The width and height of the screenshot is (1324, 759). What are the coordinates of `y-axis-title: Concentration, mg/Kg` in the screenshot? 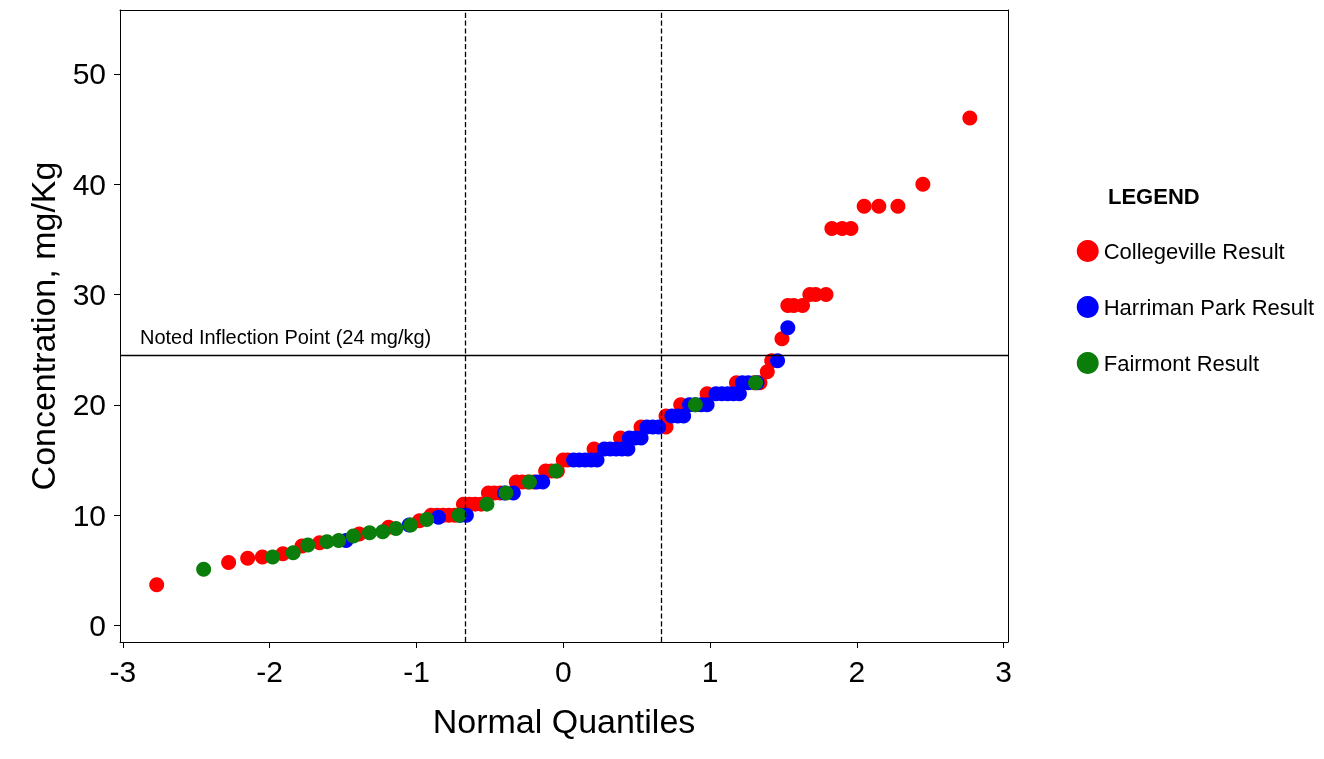 It's located at (43, 326).